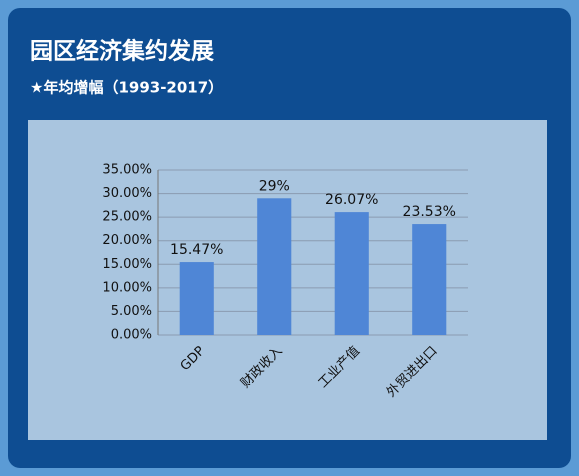 The image size is (579, 476). I want to click on y-tick-label: 35.00%, so click(127, 170).